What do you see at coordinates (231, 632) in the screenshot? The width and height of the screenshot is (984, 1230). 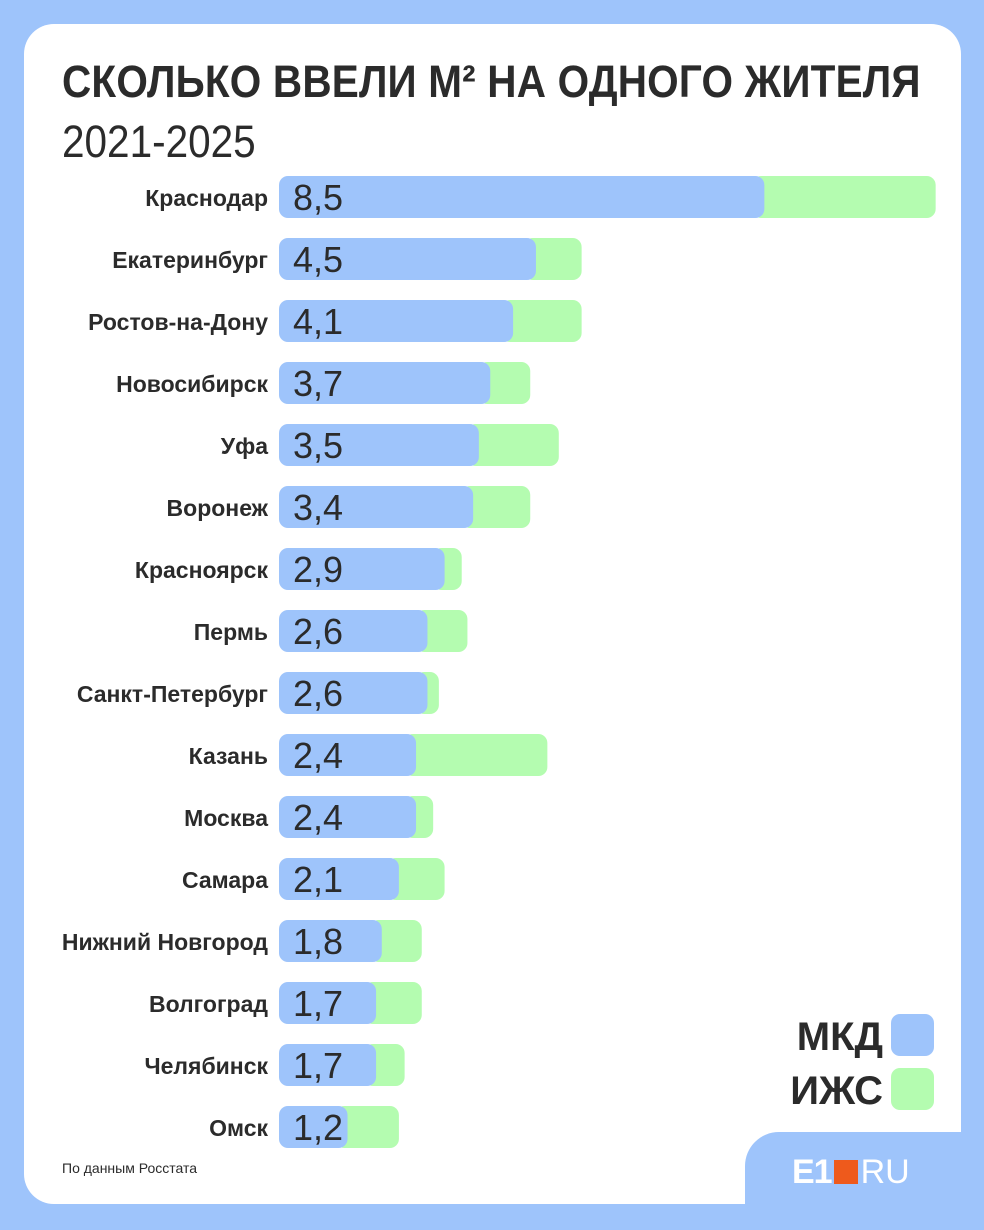 I see `category-label-7: Пермь` at bounding box center [231, 632].